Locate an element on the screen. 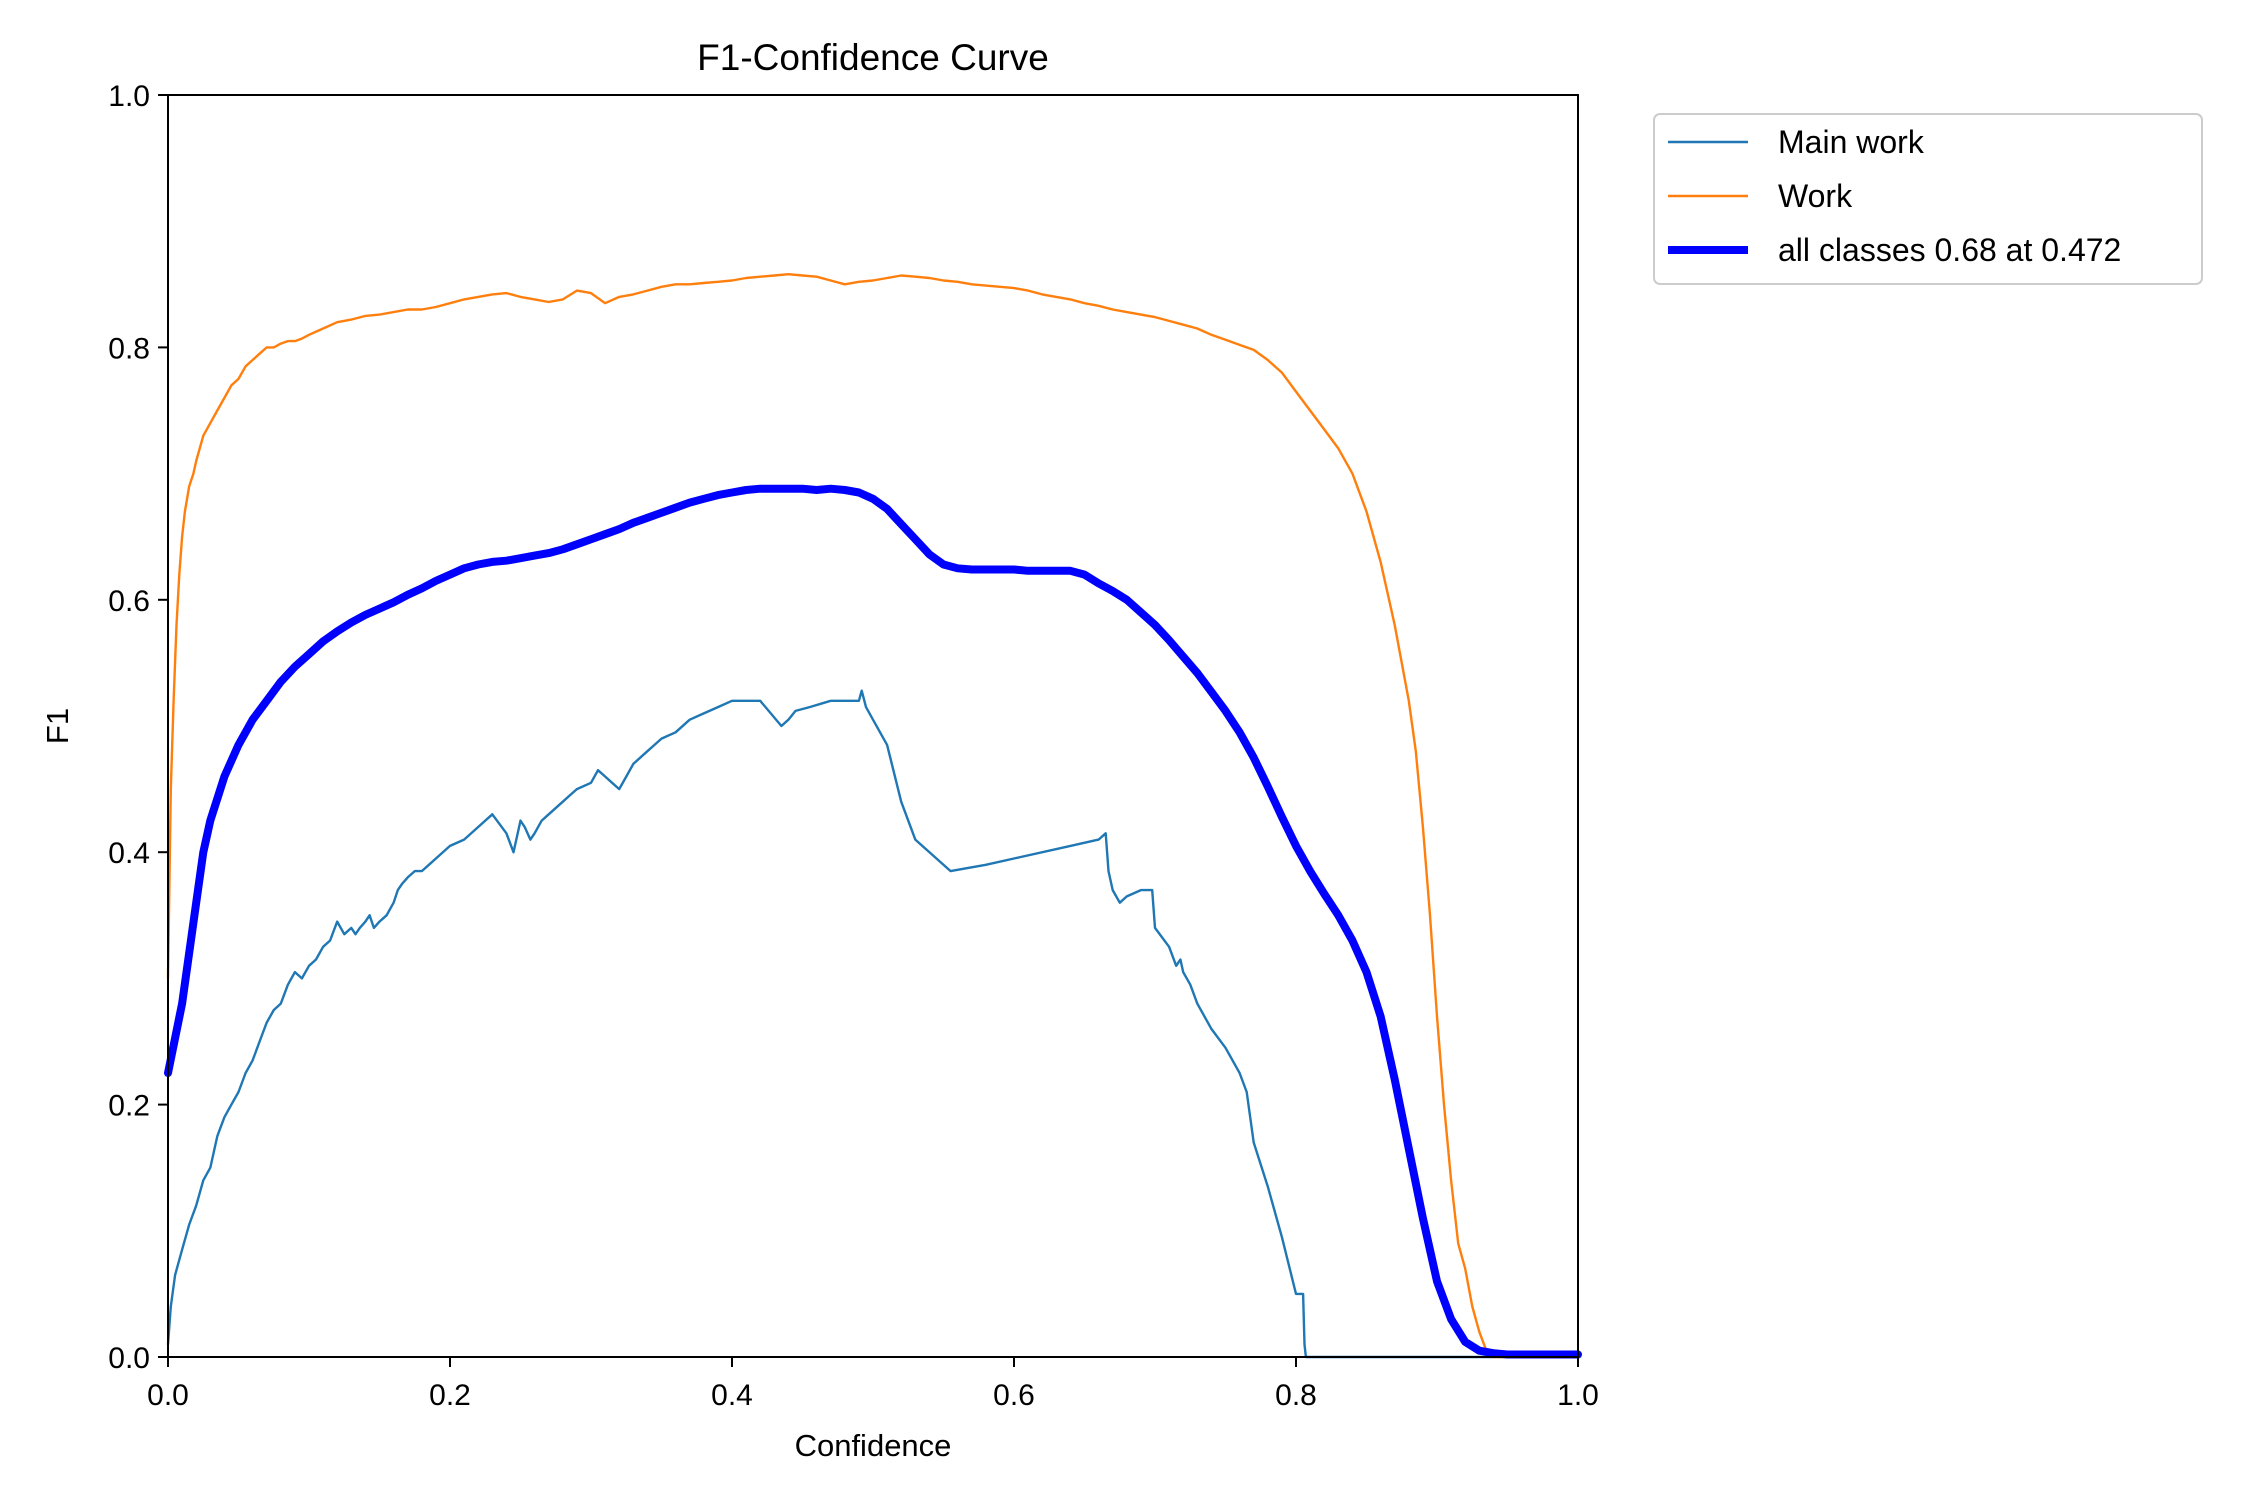 This screenshot has height=1505, width=2250. y-axis-label: F1 is located at coordinates (57, 726).